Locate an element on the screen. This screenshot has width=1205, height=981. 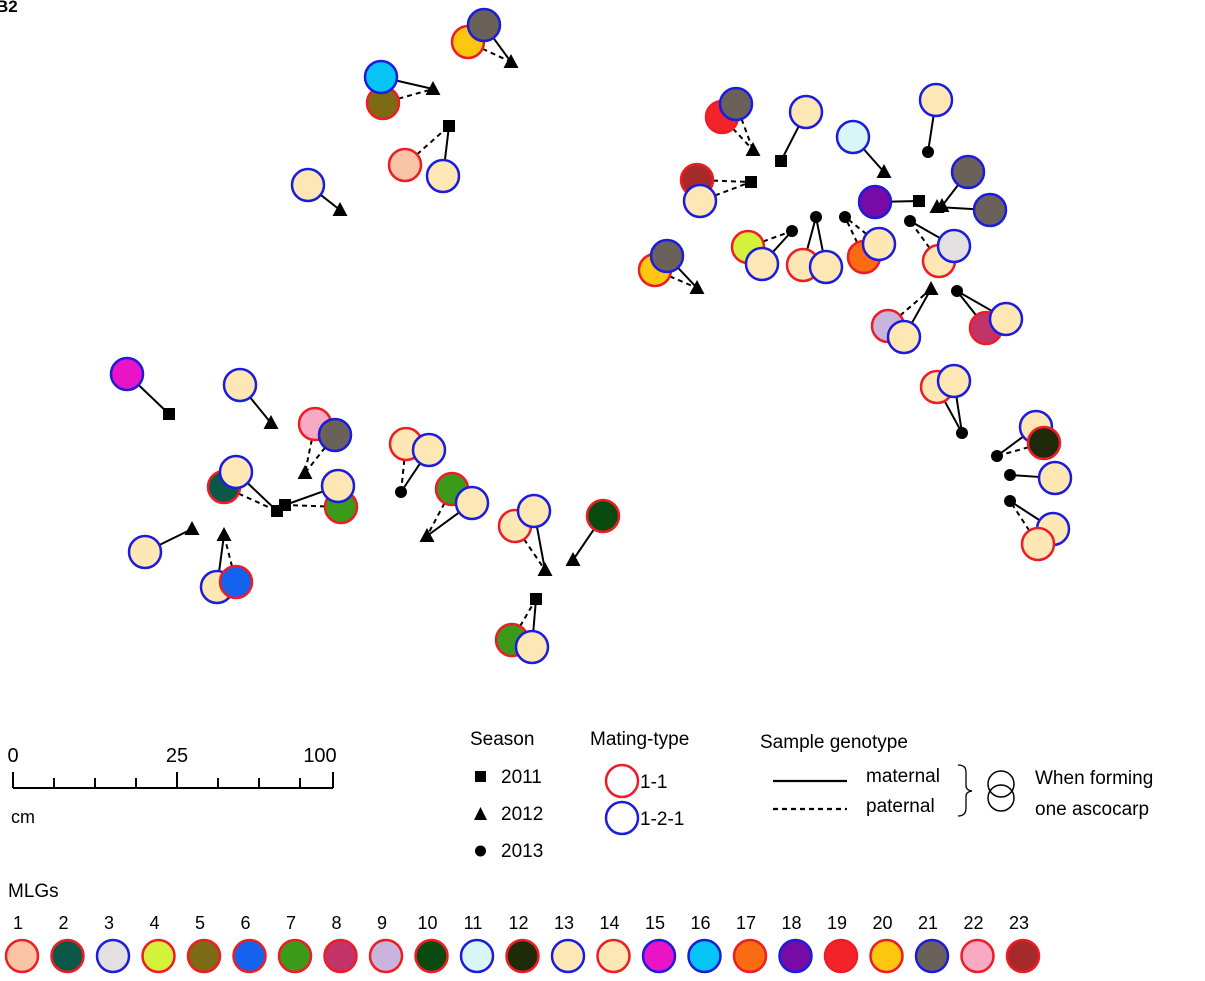
mlg-number-2: 2 is located at coordinates (63, 923).